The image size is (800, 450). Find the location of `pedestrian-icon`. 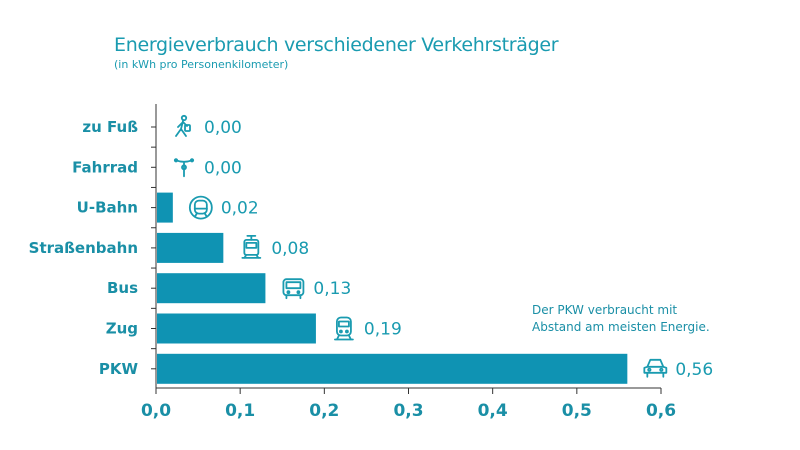

pedestrian-icon is located at coordinates (183, 125).